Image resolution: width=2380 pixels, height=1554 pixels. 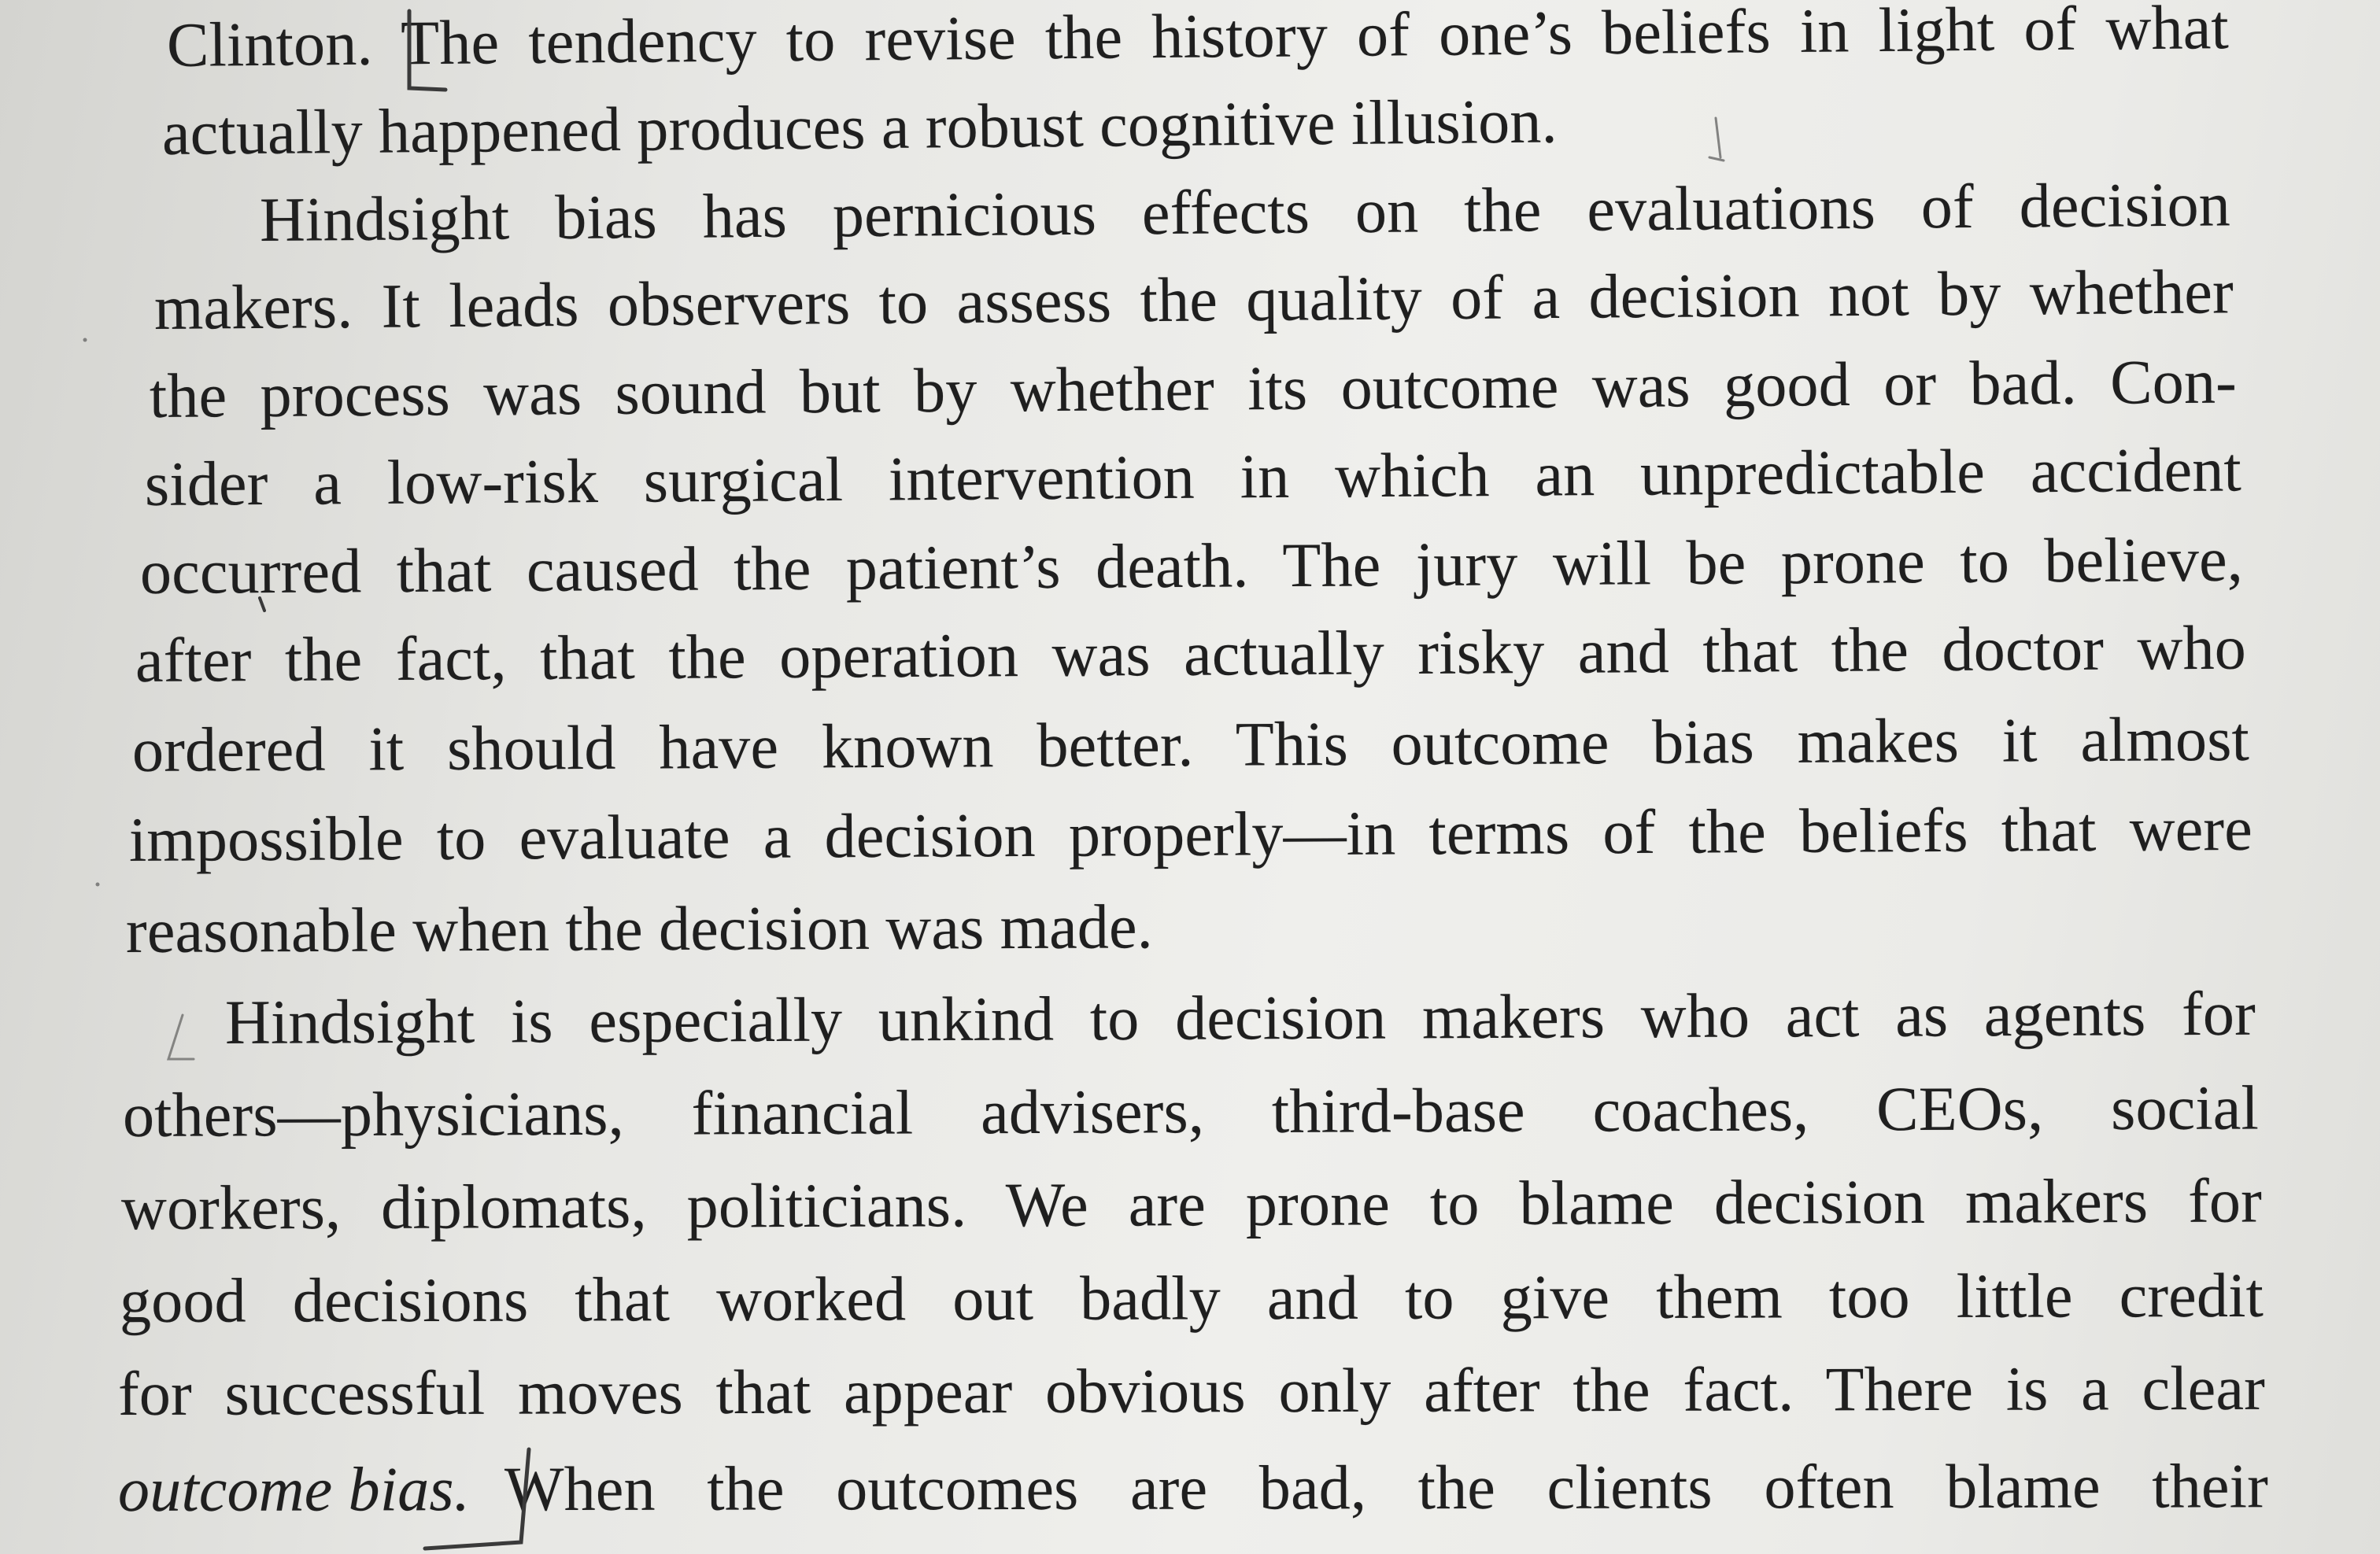 I want to click on pencil-mark-illusion, so click(x=1717, y=139).